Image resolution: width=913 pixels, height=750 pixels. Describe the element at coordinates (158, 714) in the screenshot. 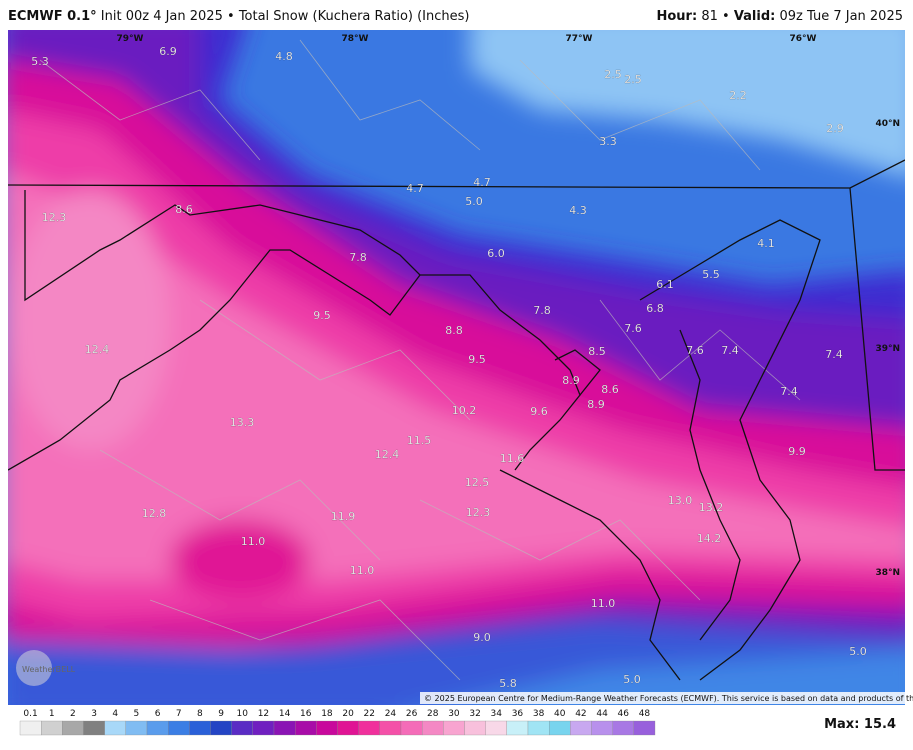

I see `colorbar-label: 6` at that location.